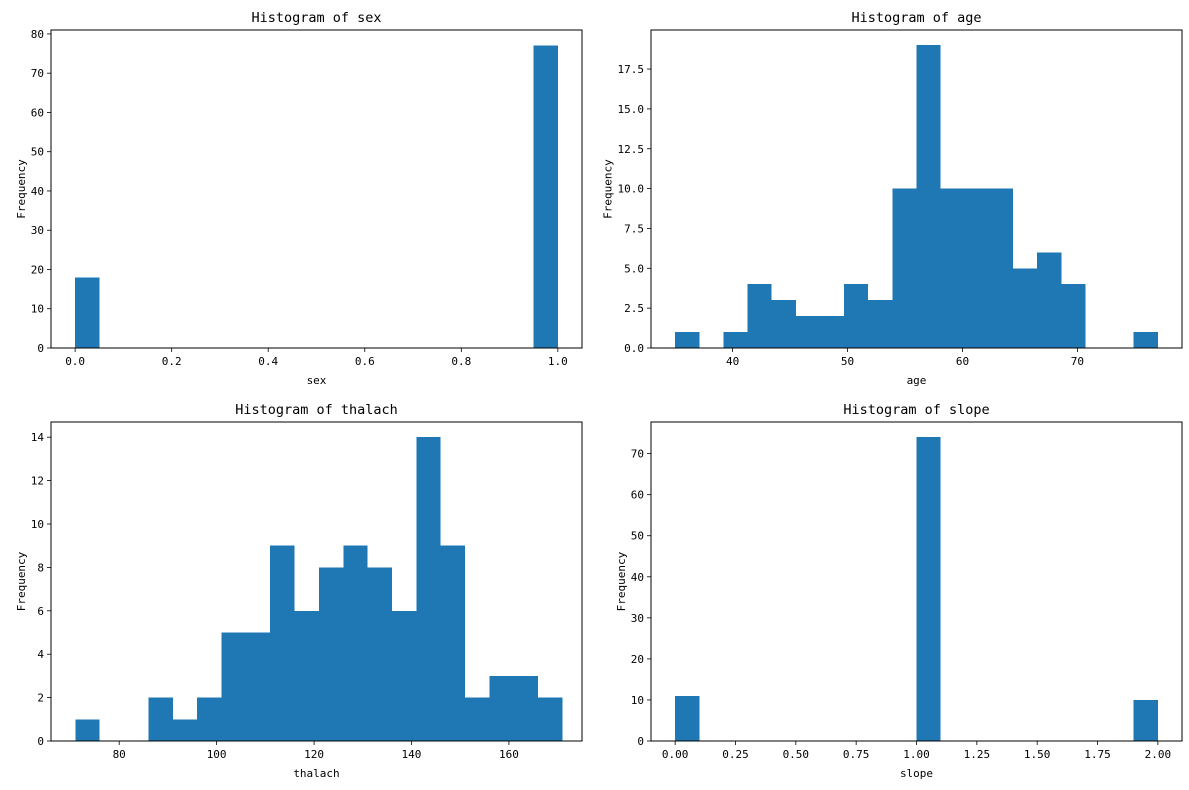 The image size is (1189, 790). I want to click on x-tick-label: 1.75, so click(1097, 754).